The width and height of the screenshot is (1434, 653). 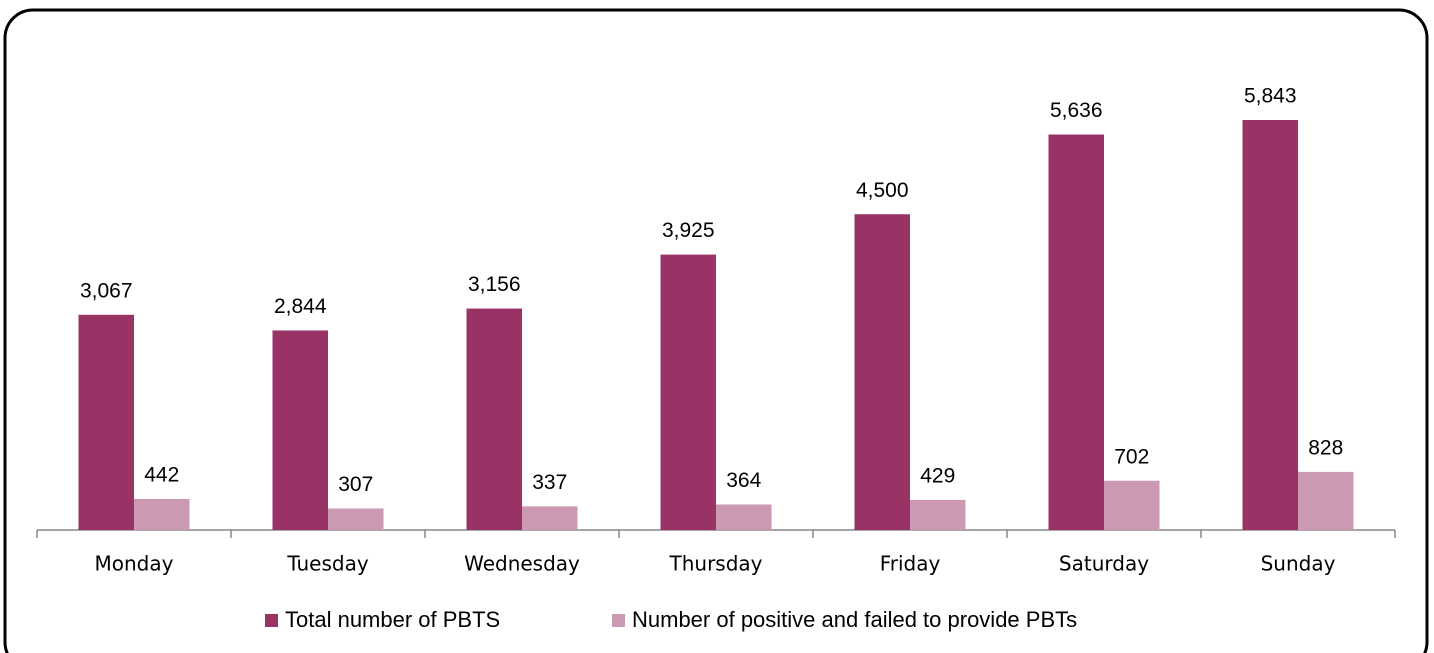 I want to click on x-tick-label: Friday, so click(x=910, y=564).